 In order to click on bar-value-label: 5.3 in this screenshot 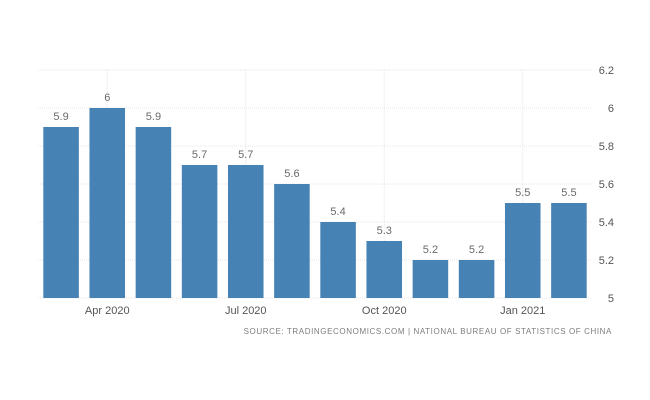, I will do `click(384, 231)`.